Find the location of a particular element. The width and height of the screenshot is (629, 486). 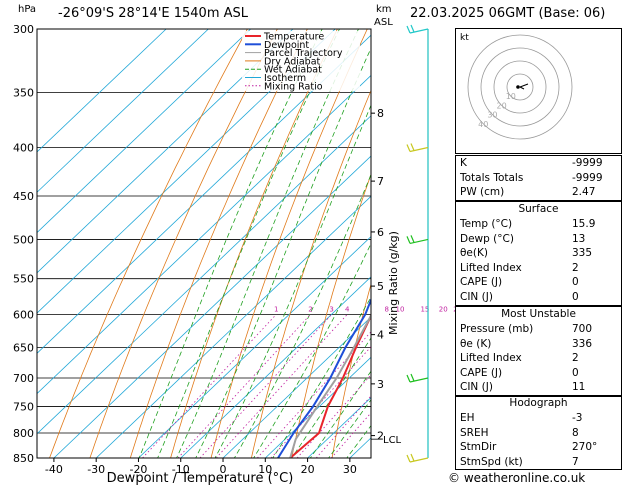

mixing-ratio-axis-title: Mixing Ratio (g/kg) is located at coordinates (393, 283).